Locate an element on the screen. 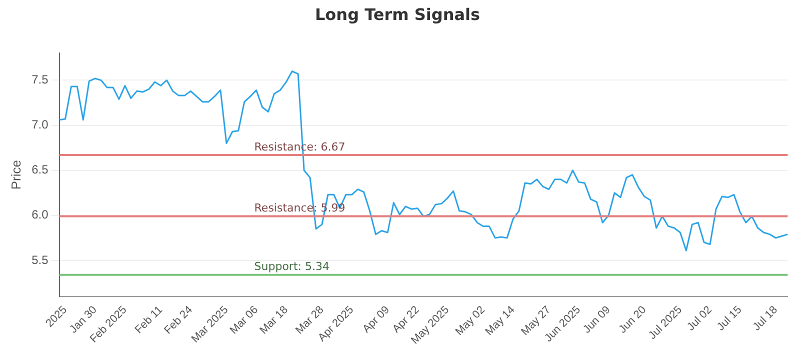 The height and width of the screenshot is (350, 800). x-tick-label: Apr 09 is located at coordinates (376, 320).